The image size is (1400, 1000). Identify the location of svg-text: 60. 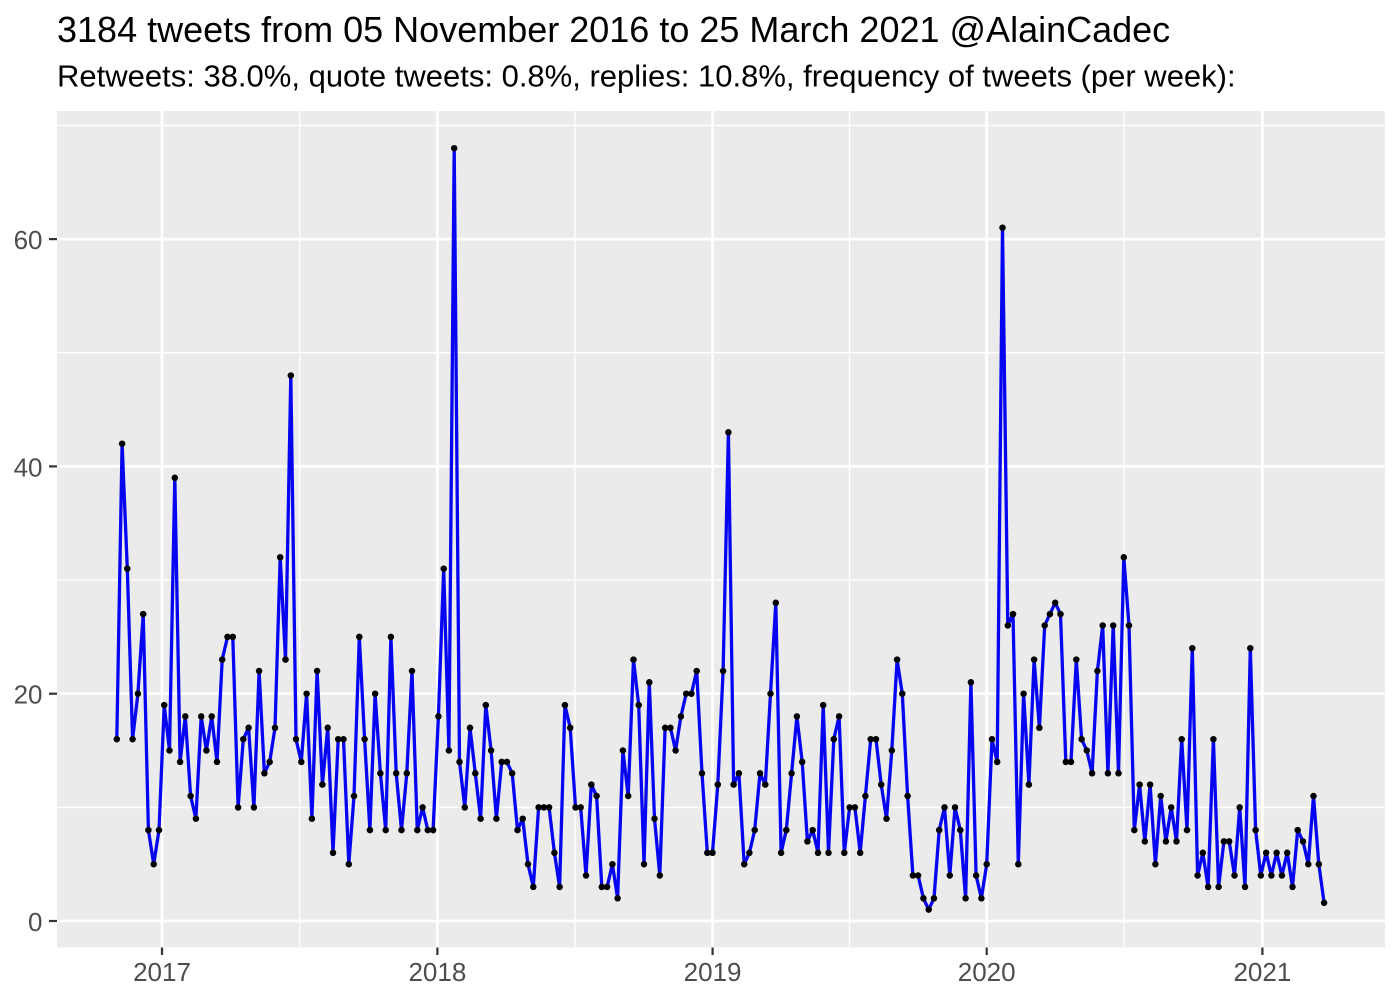
(28, 240).